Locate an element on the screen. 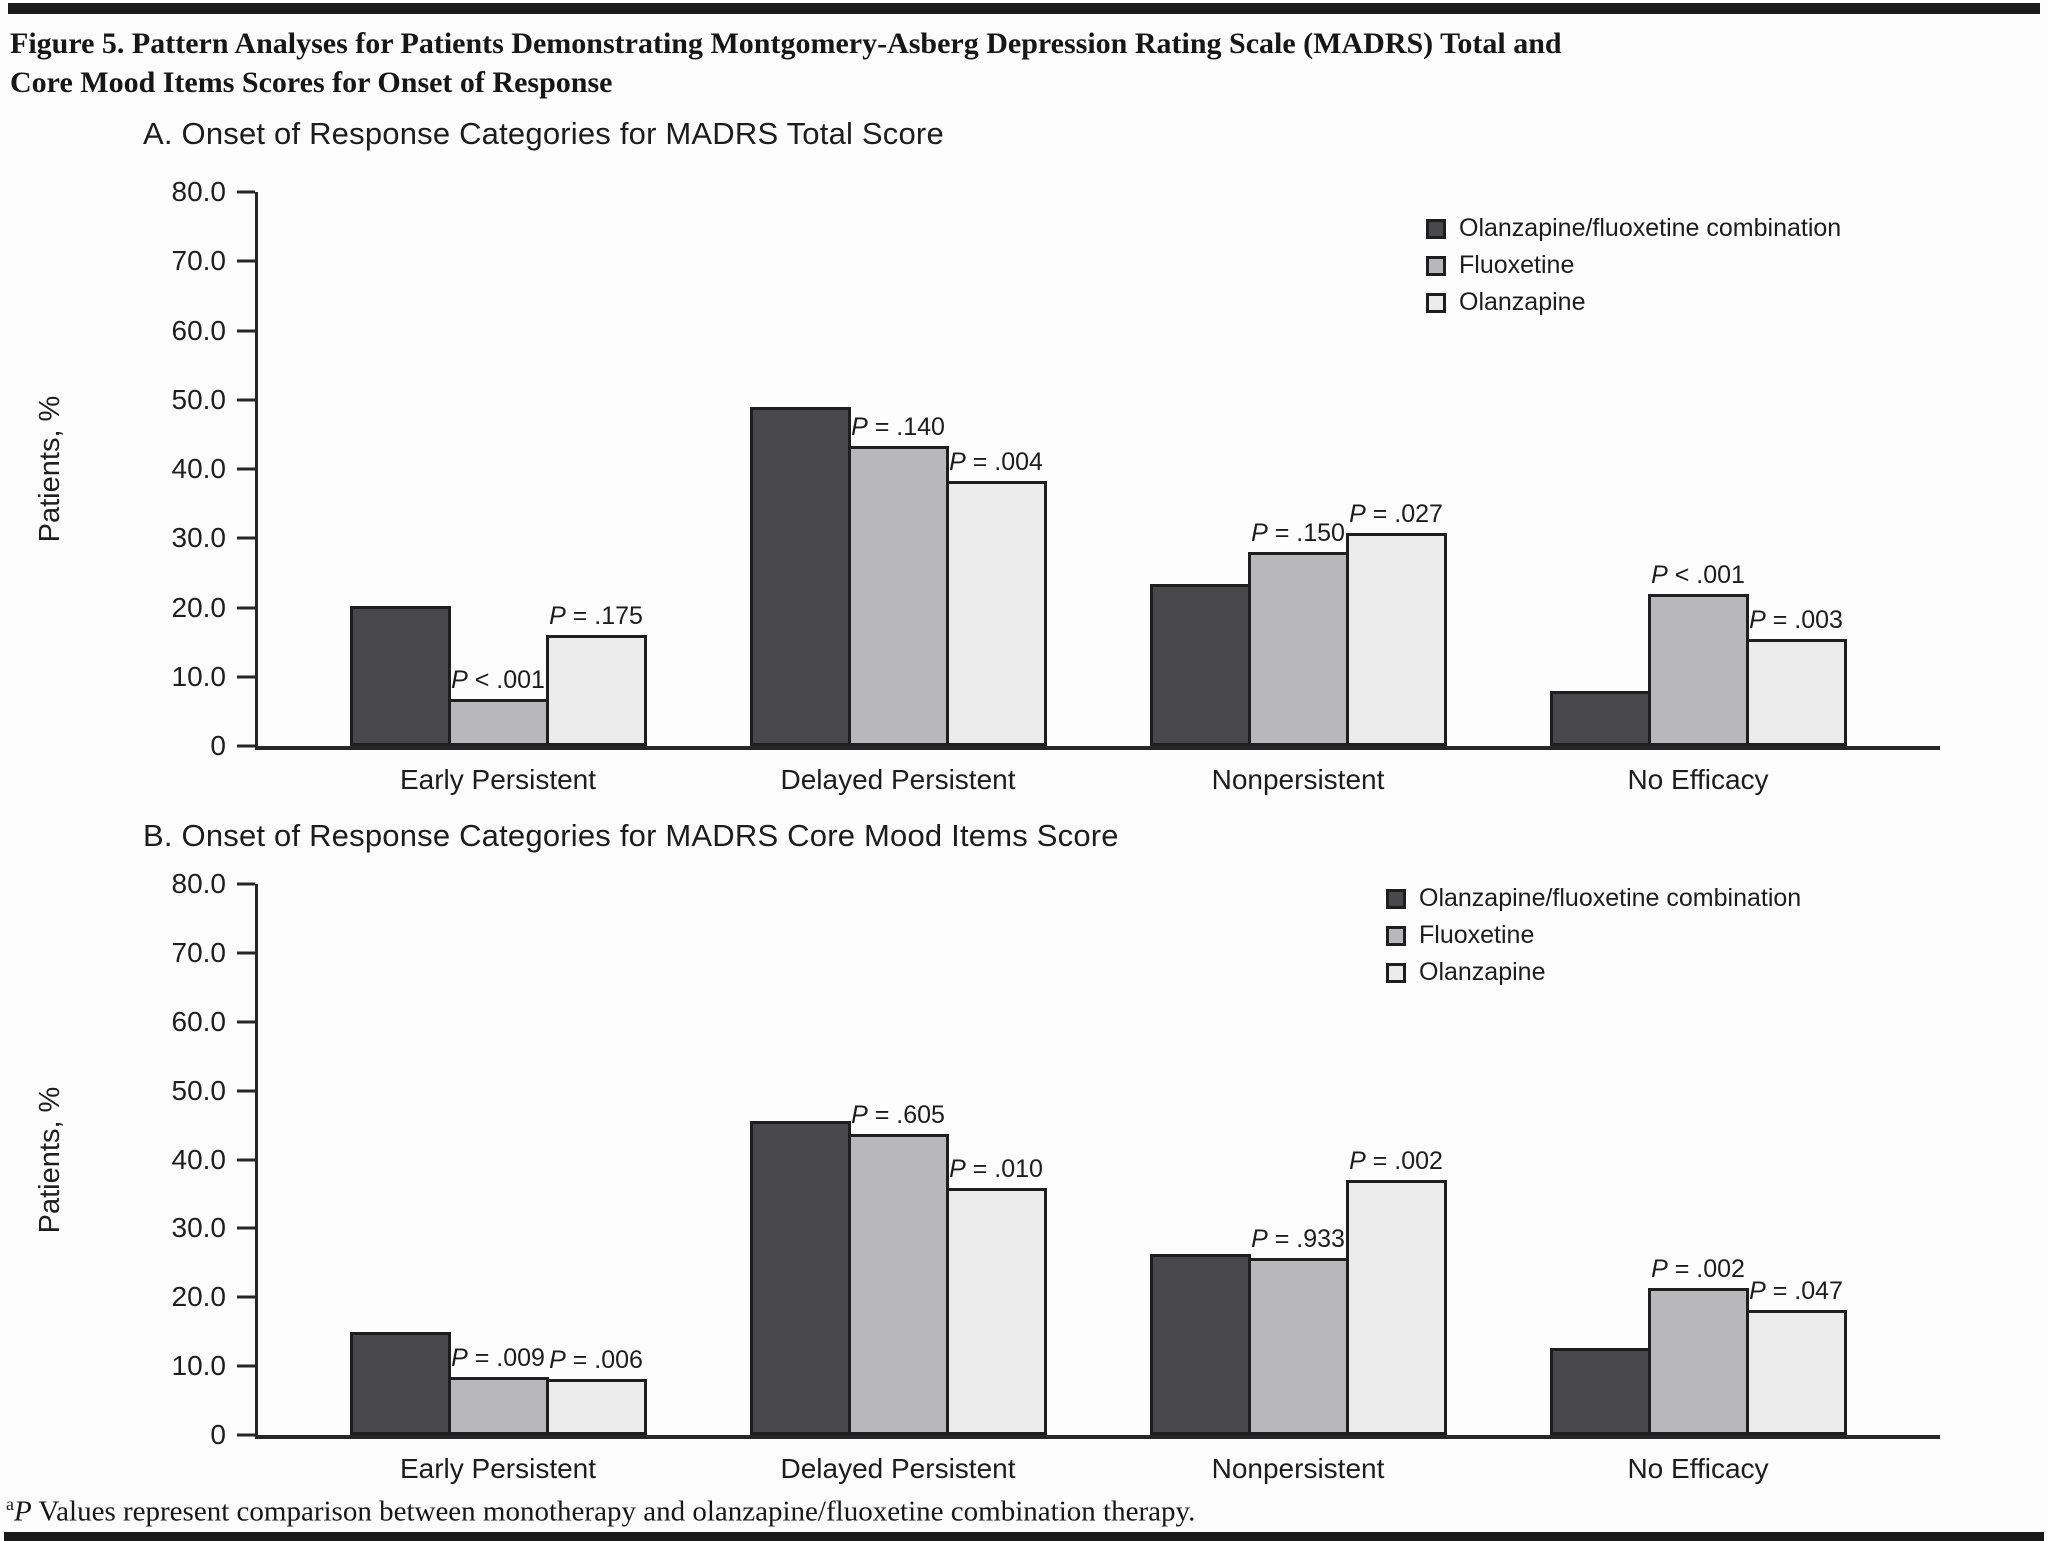  p-value-label: P = .140 is located at coordinates (898, 427).